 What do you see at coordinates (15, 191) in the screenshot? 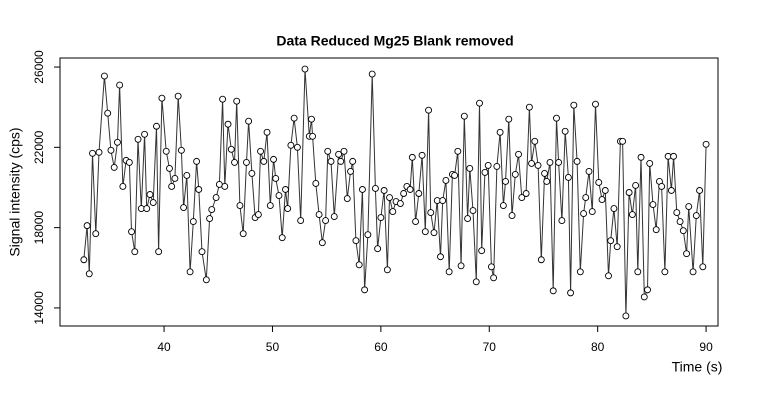
I see `y-axis-label: Signal intensity (cps)` at bounding box center [15, 191].